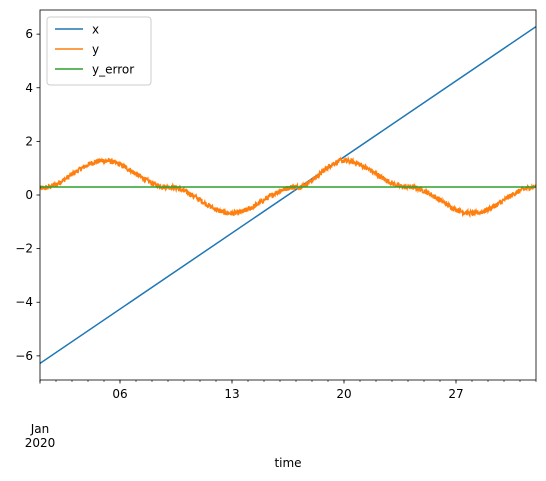 This screenshot has width=546, height=481. What do you see at coordinates (29, 141) in the screenshot?
I see `y-tick-label: 2` at bounding box center [29, 141].